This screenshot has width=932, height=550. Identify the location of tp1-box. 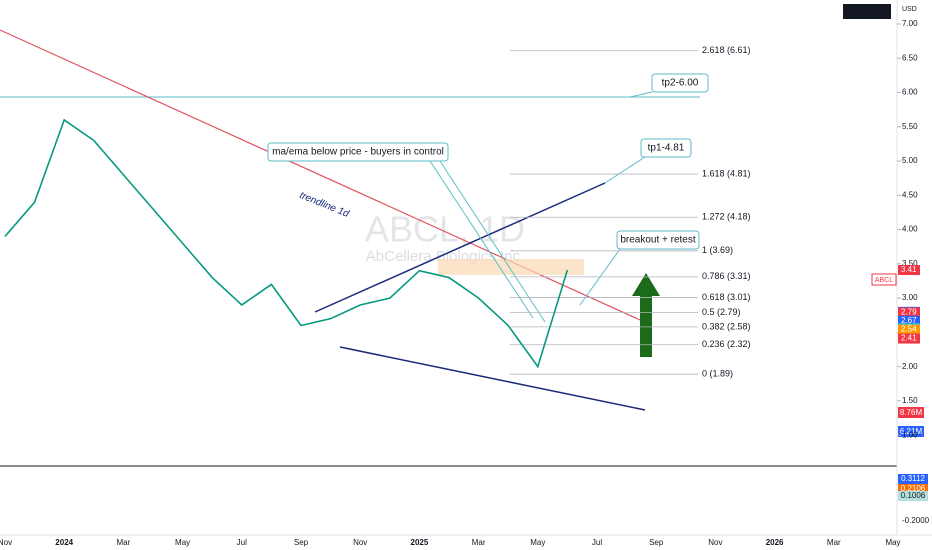
(666, 148).